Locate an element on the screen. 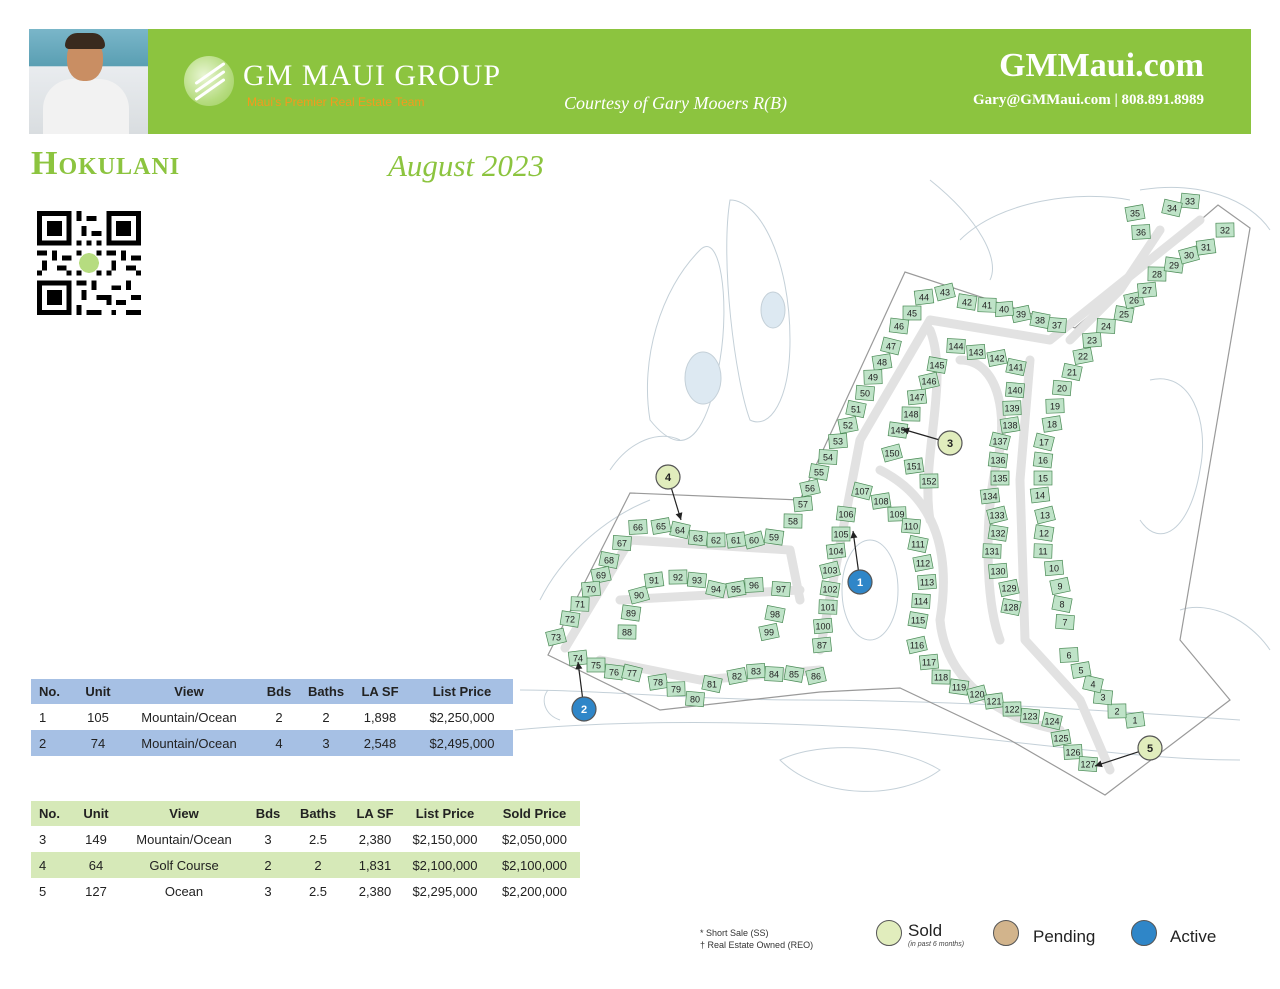  unit-lot: 141 is located at coordinates (1016, 367).